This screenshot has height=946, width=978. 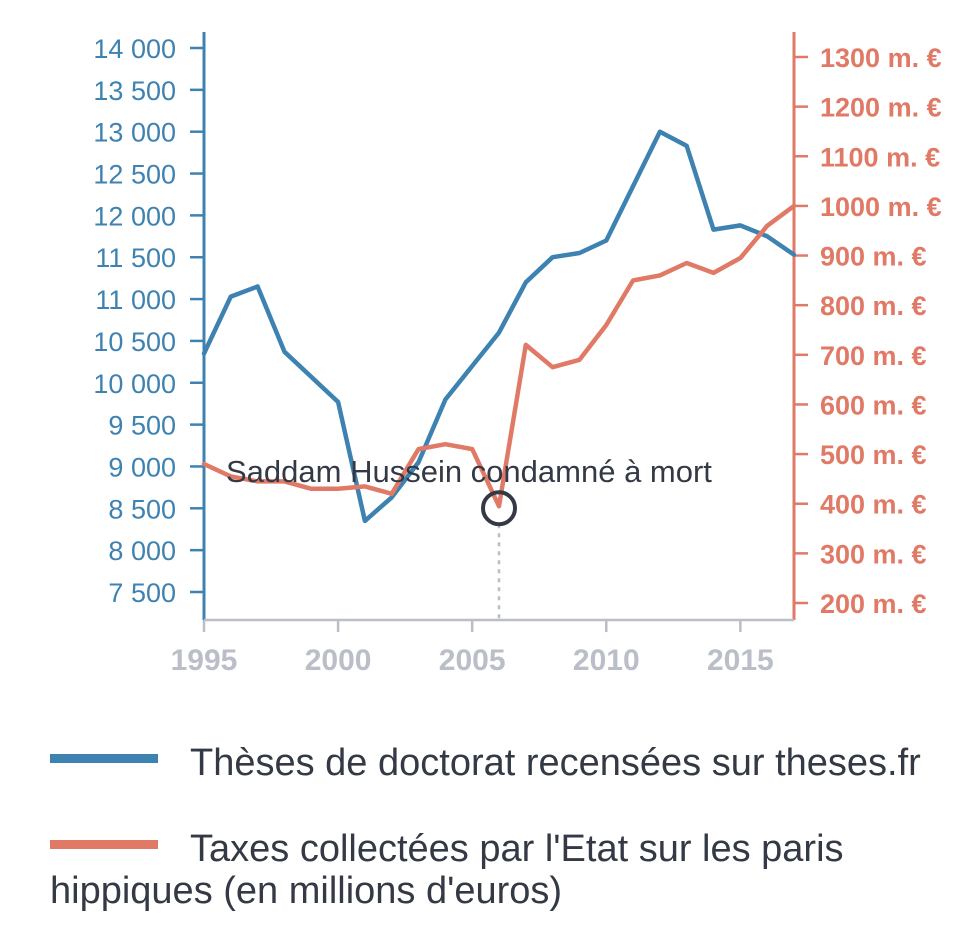 What do you see at coordinates (873, 405) in the screenshot?
I see `right-axis-tick-label: 600 m. €` at bounding box center [873, 405].